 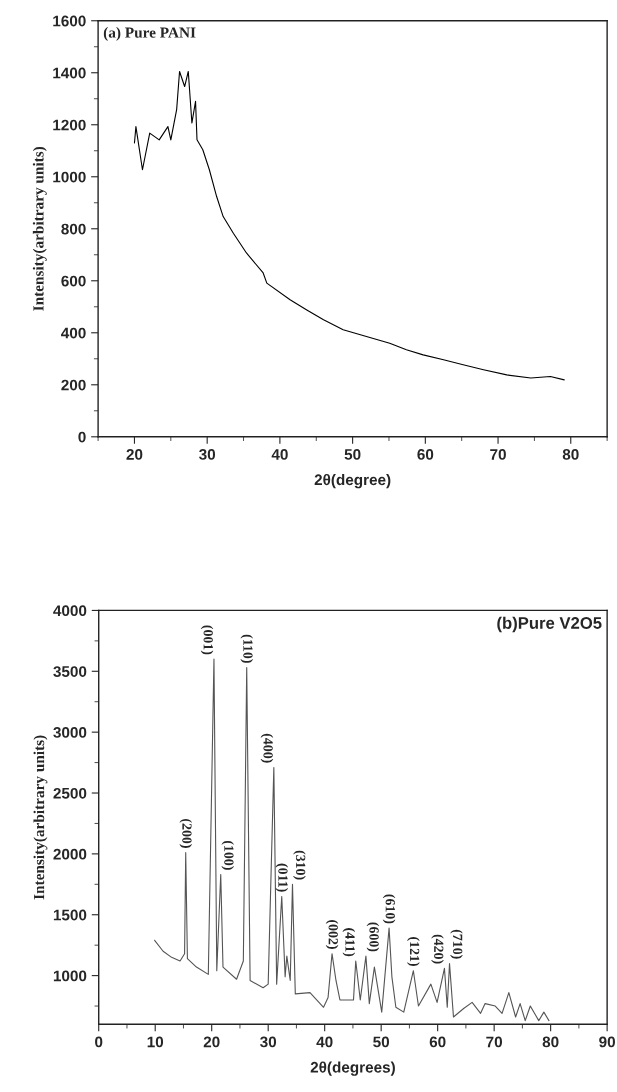 What do you see at coordinates (99, 1042) in the screenshot?
I see `x-tick-label: 0` at bounding box center [99, 1042].